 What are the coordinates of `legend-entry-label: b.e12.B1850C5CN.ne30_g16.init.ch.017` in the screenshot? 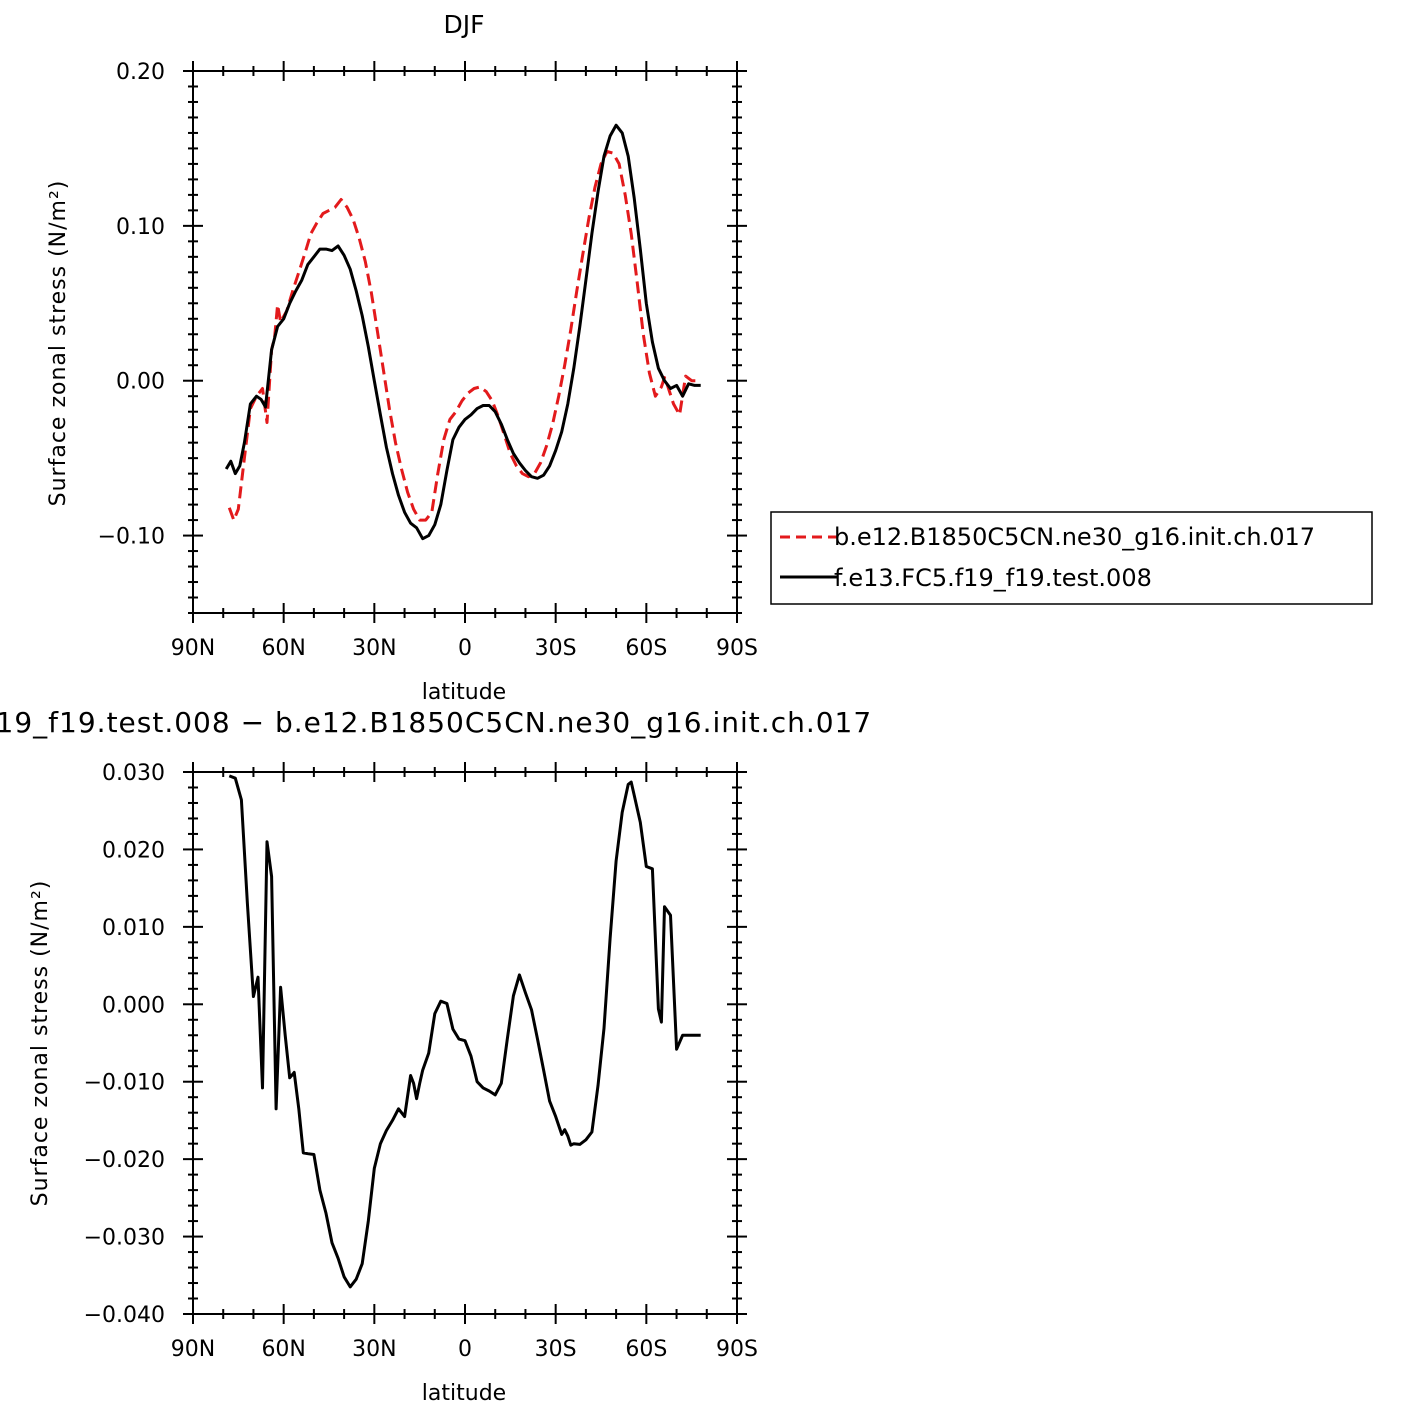 It's located at (1074, 537).